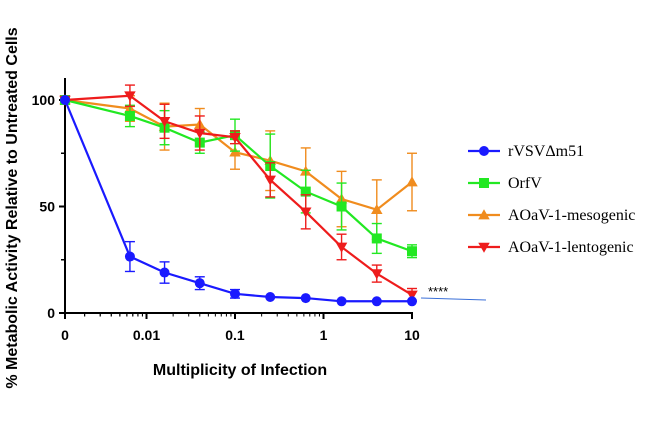 This screenshot has height=430, width=671. I want to click on legend-label: OrfV, so click(525, 183).